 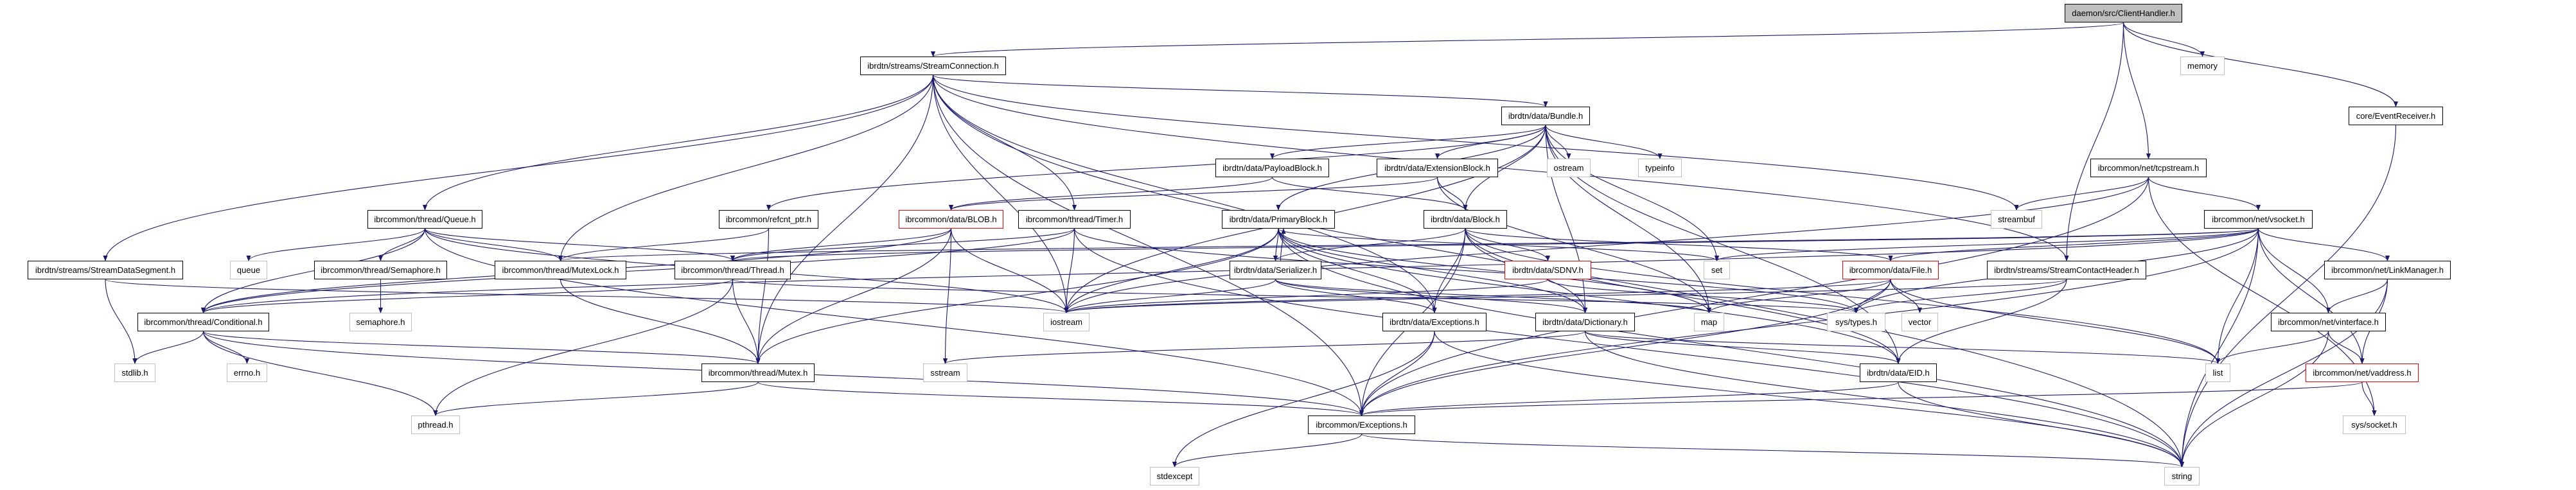 I want to click on node-ibrdtn-data-serializer-h: ibrdtn/data/Serializer.h, so click(x=1275, y=270).